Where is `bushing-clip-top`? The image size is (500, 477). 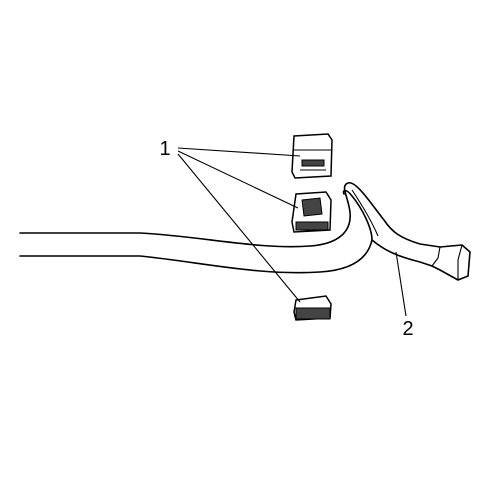
bushing-clip-top is located at coordinates (312, 156).